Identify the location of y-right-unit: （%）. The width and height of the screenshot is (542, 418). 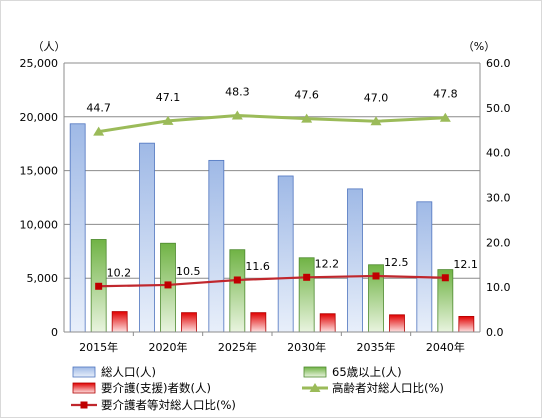
(479, 46).